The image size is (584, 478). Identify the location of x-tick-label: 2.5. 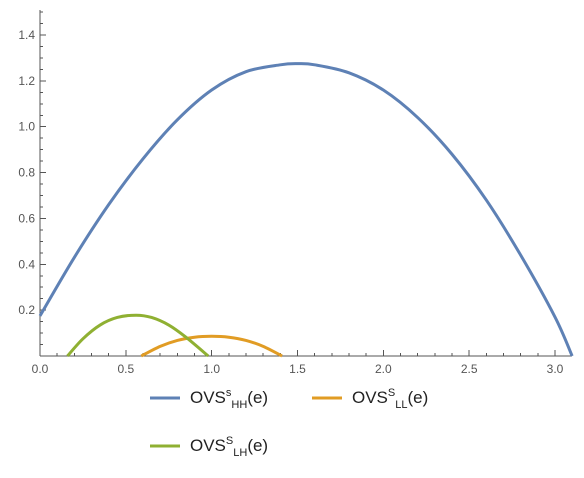
(469, 369).